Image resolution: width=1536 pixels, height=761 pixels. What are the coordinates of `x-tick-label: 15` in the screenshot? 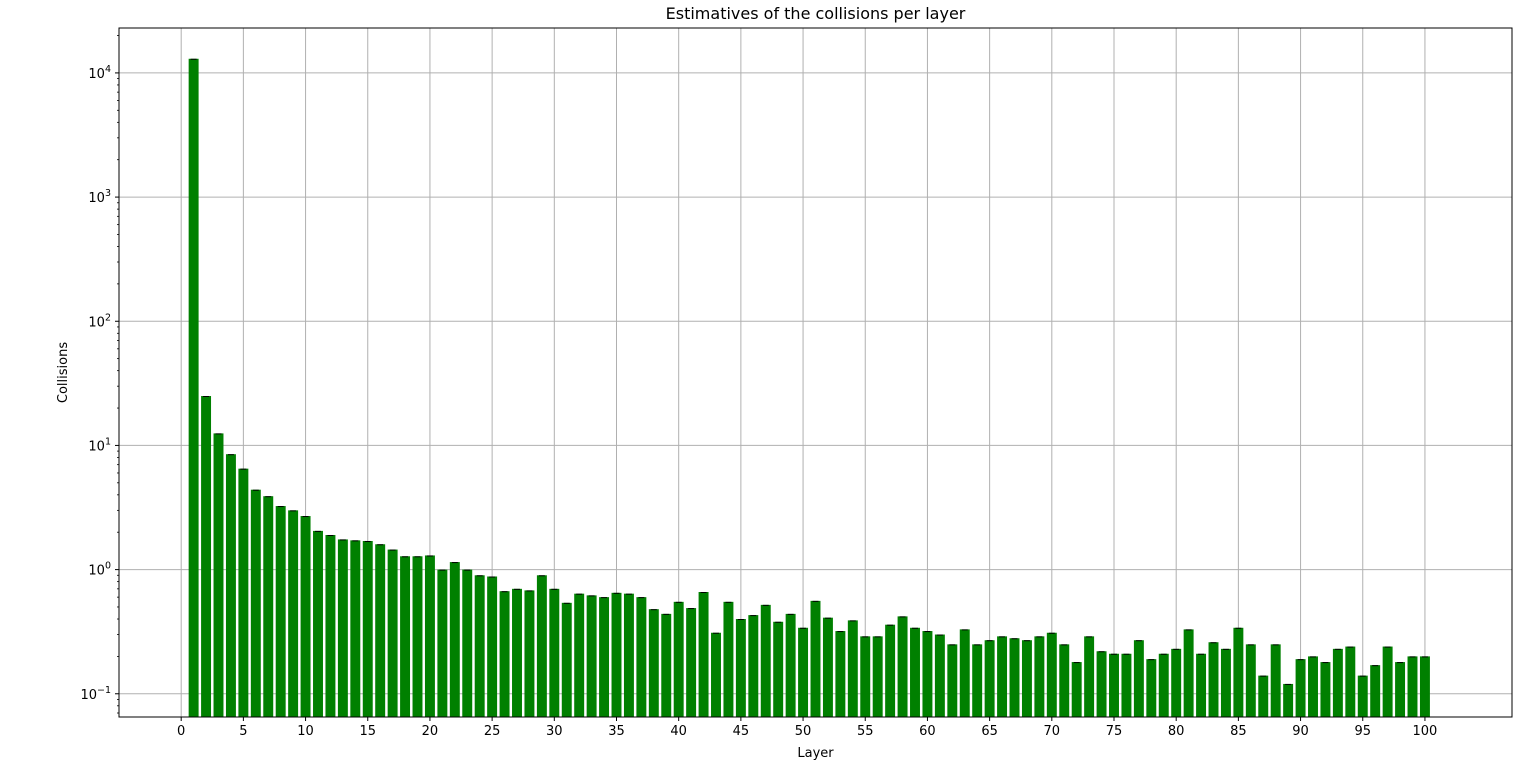 It's located at (367, 731).